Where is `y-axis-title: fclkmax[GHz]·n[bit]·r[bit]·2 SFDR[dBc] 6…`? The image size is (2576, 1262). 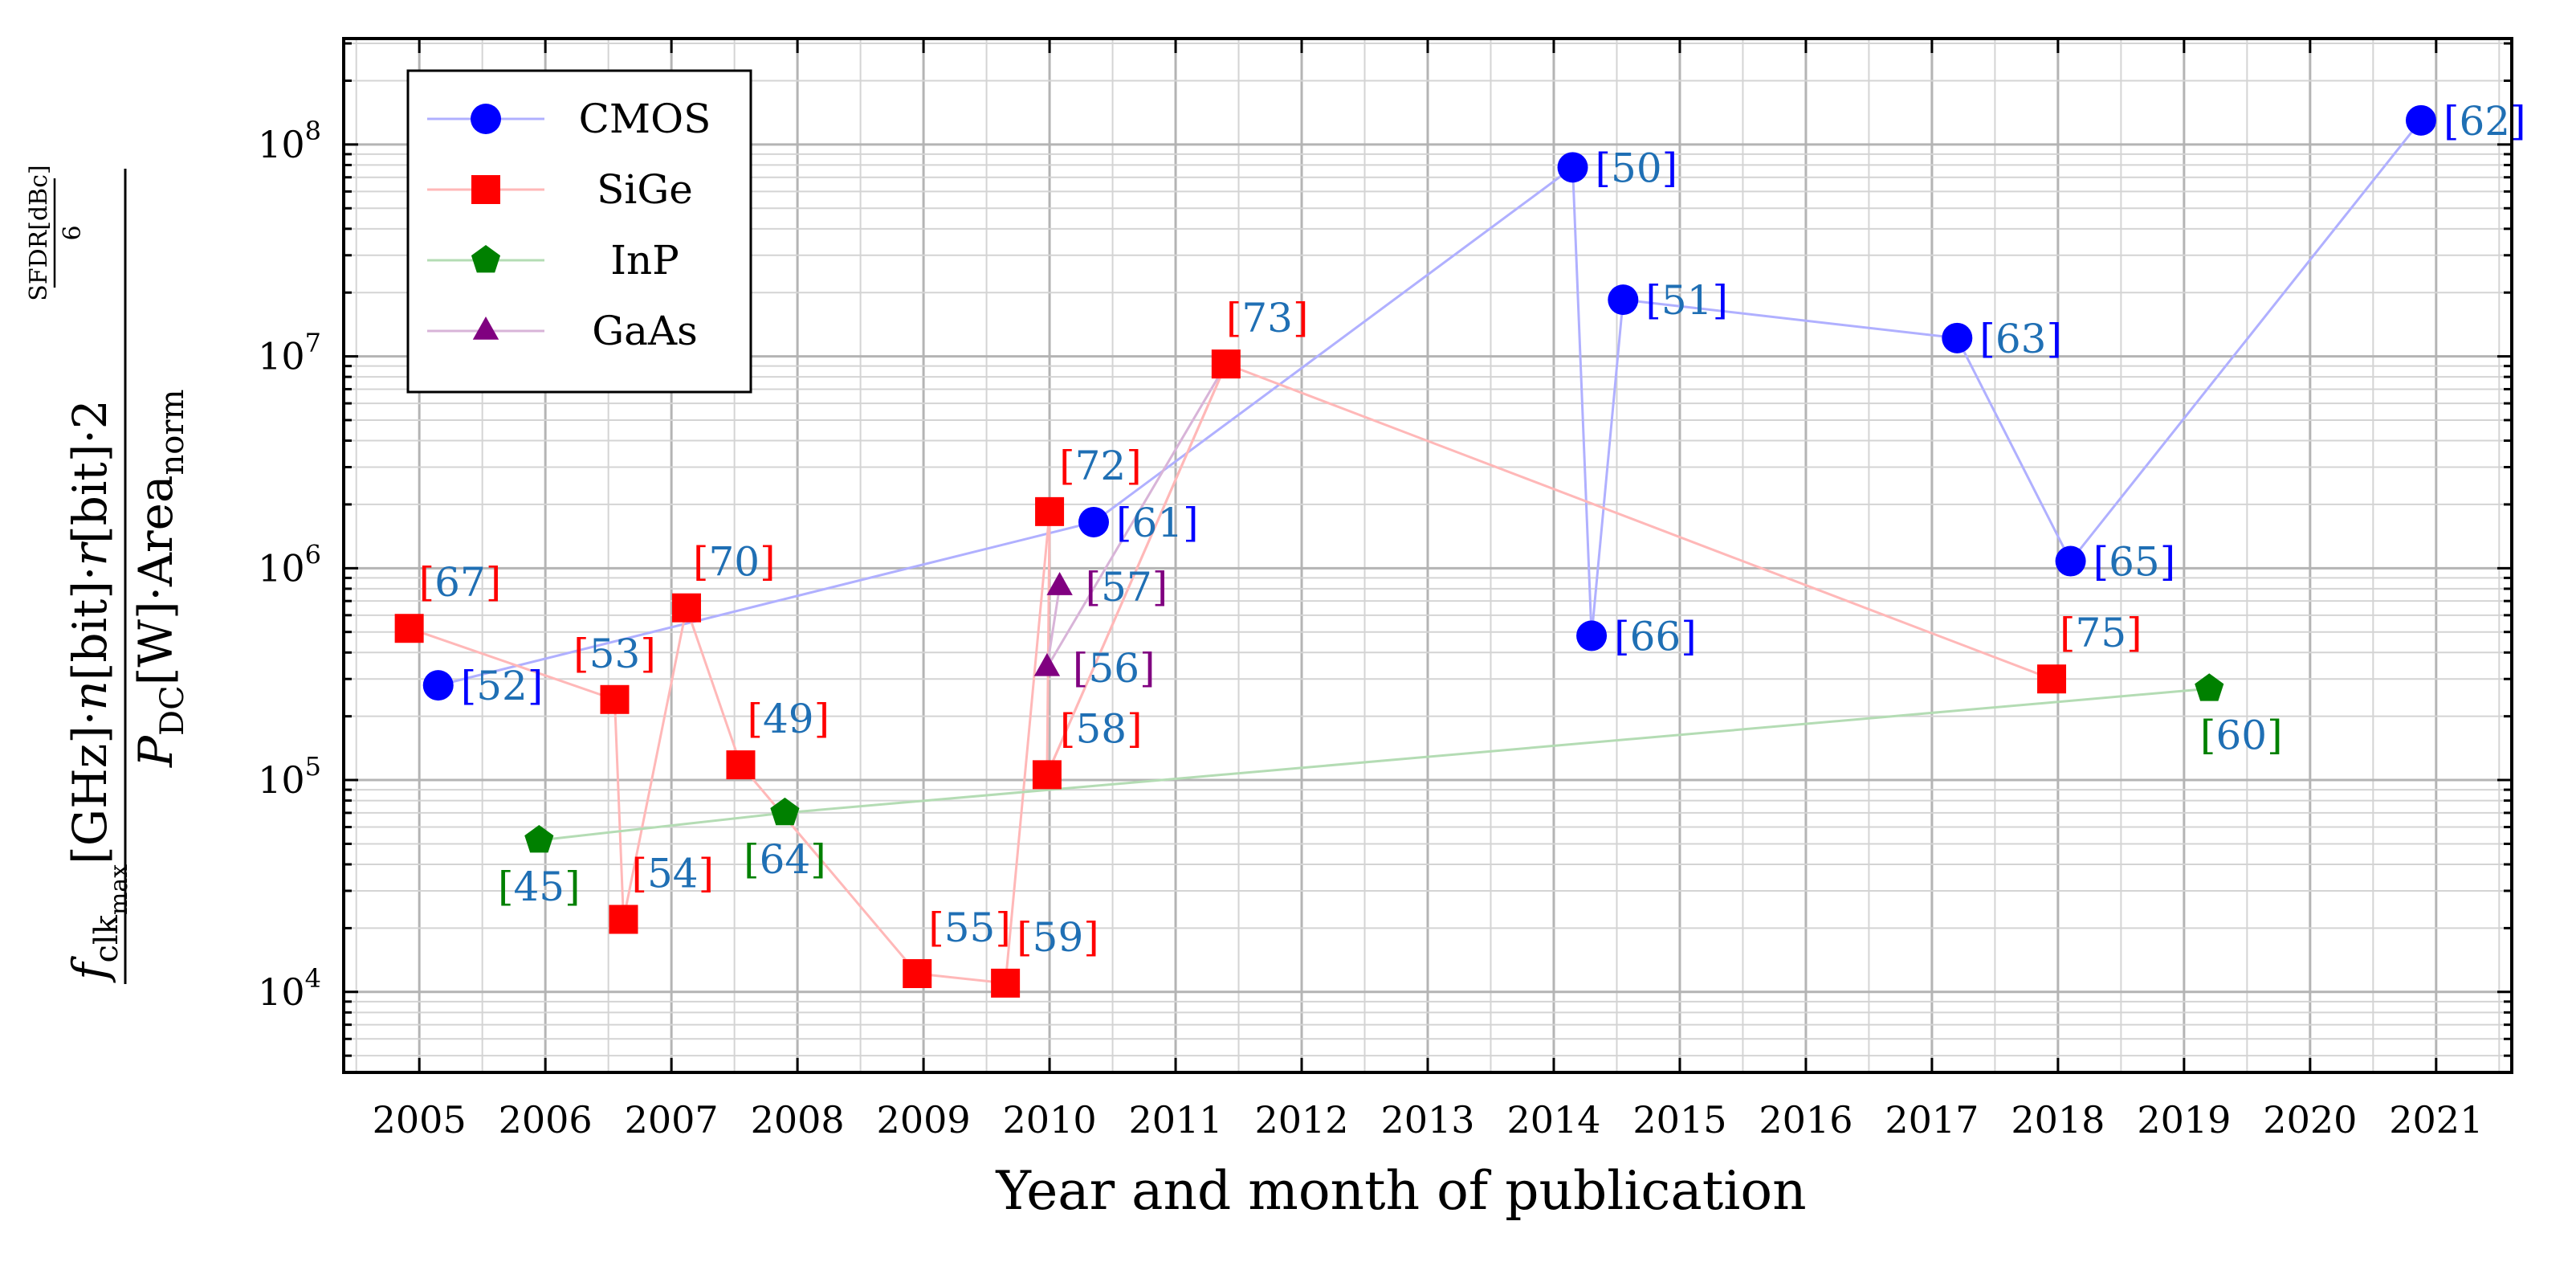 y-axis-title: fclkmax[GHz]·n[bit]·r[bit]·2 SFDR[dBc] 6… is located at coordinates (108, 574).